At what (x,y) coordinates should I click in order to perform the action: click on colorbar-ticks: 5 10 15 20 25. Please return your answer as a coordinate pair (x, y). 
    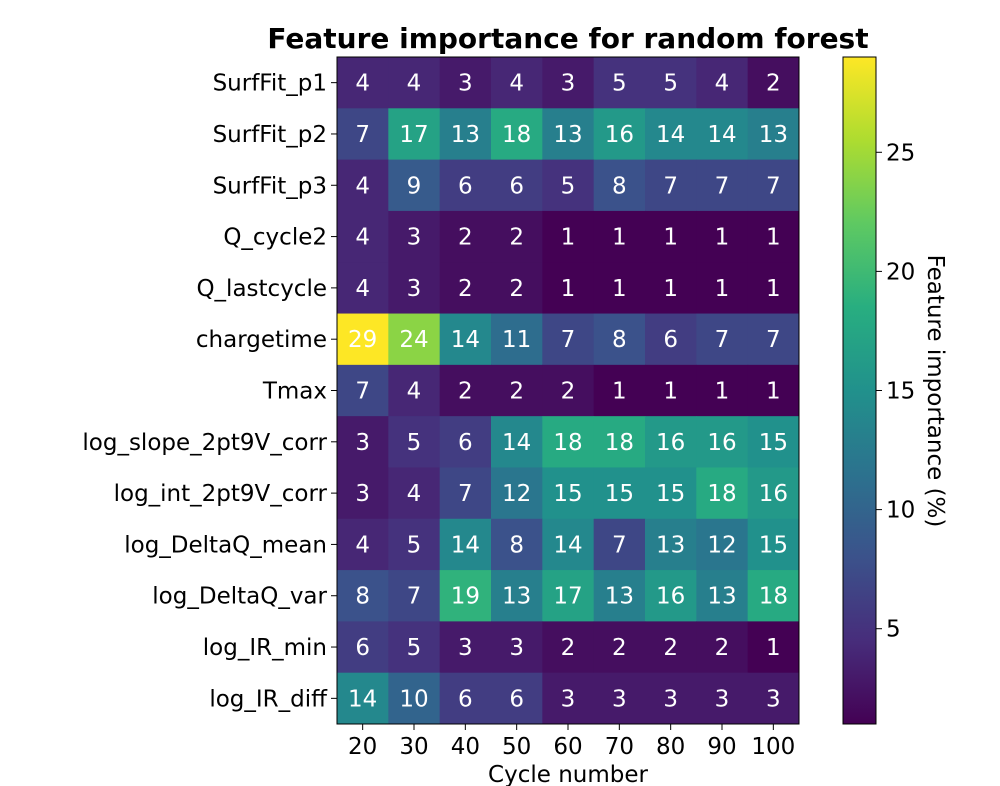
    Looking at the image, I should click on (895, 391).